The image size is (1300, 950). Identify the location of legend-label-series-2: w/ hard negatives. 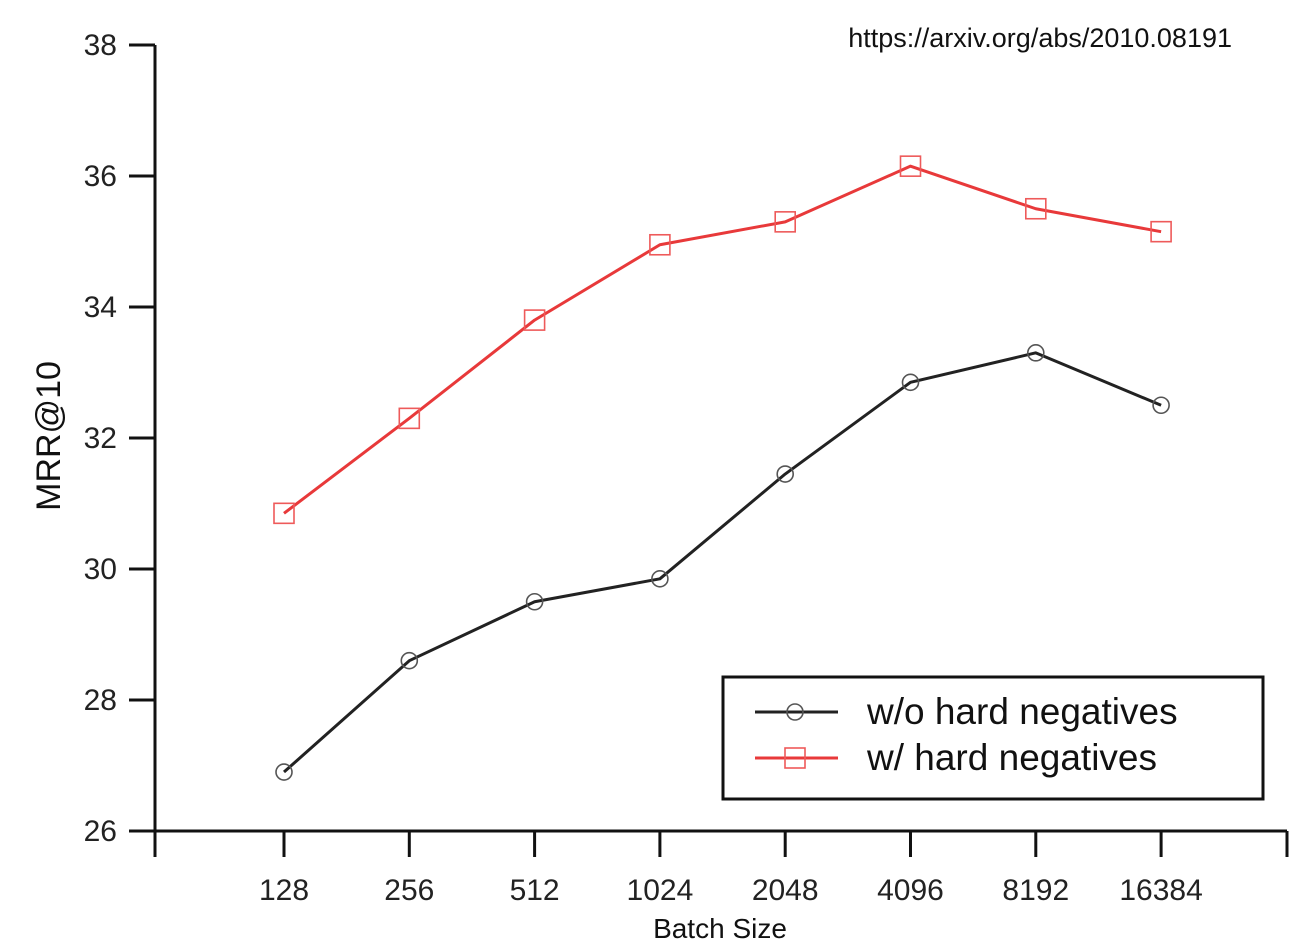
(1011, 757).